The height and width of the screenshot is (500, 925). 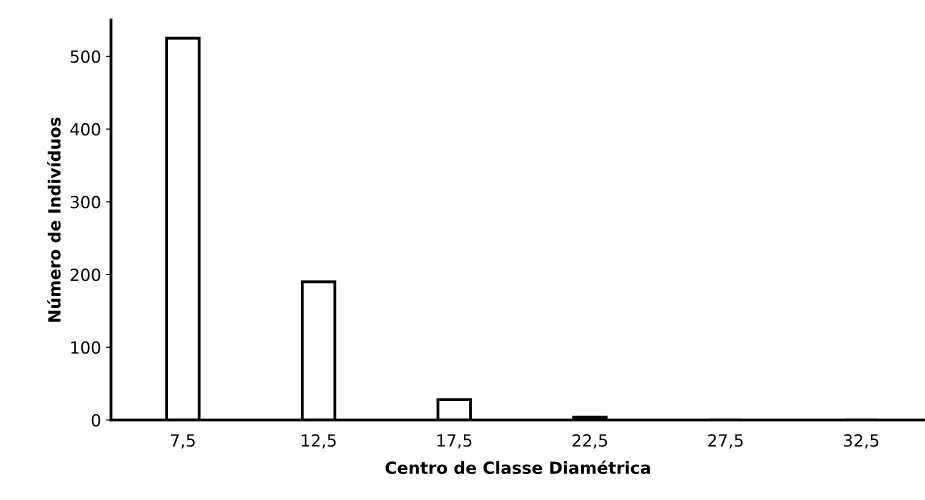 What do you see at coordinates (85, 275) in the screenshot?
I see `y-tick-label: 200` at bounding box center [85, 275].